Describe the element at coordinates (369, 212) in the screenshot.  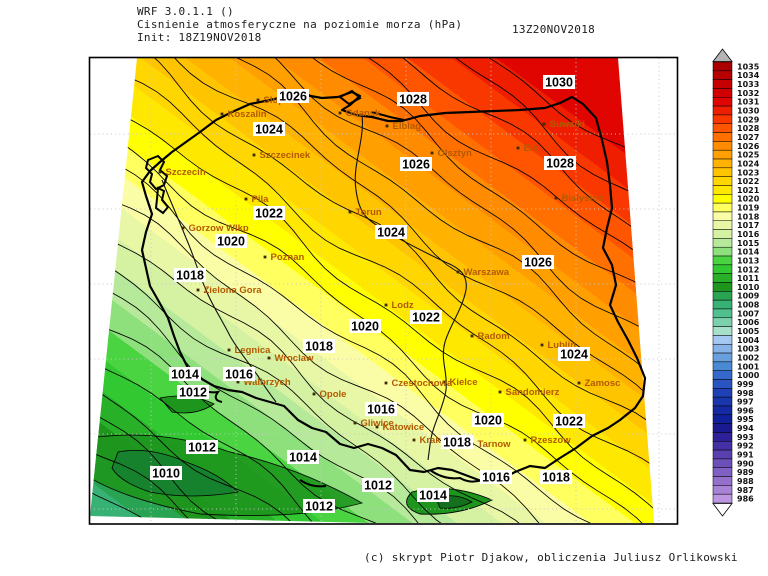
I see `city-label: Torun` at that location.